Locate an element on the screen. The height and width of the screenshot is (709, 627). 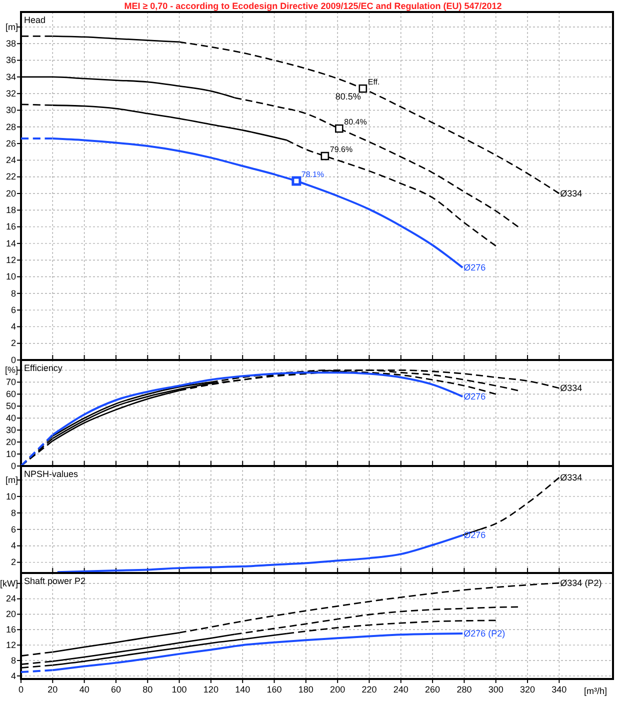
x-tick-label: 60 is located at coordinates (115, 689).